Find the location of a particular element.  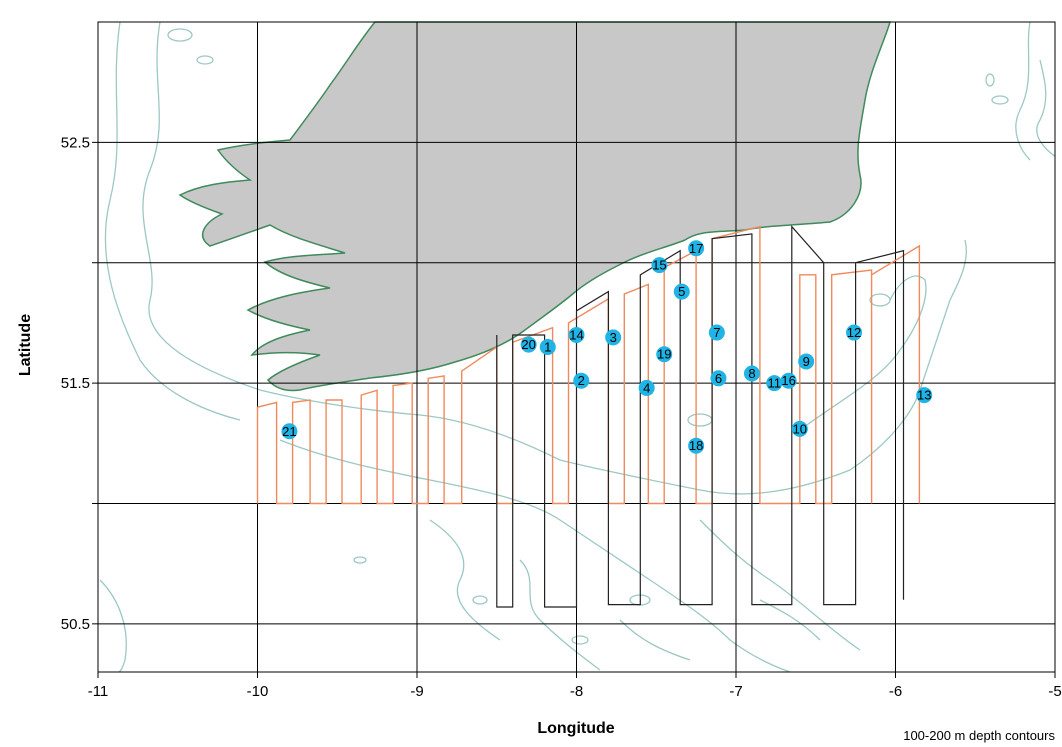

station-label: 1 is located at coordinates (547, 347).